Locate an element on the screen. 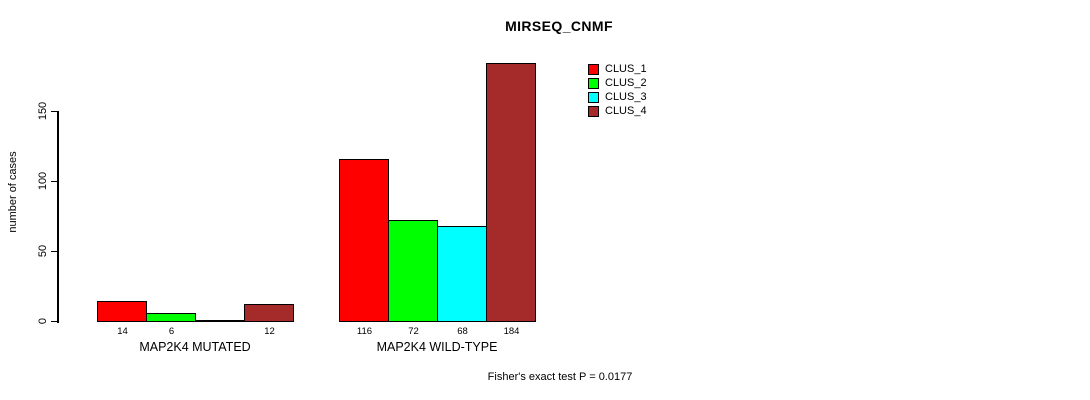  bar-zero-line is located at coordinates (220, 321).